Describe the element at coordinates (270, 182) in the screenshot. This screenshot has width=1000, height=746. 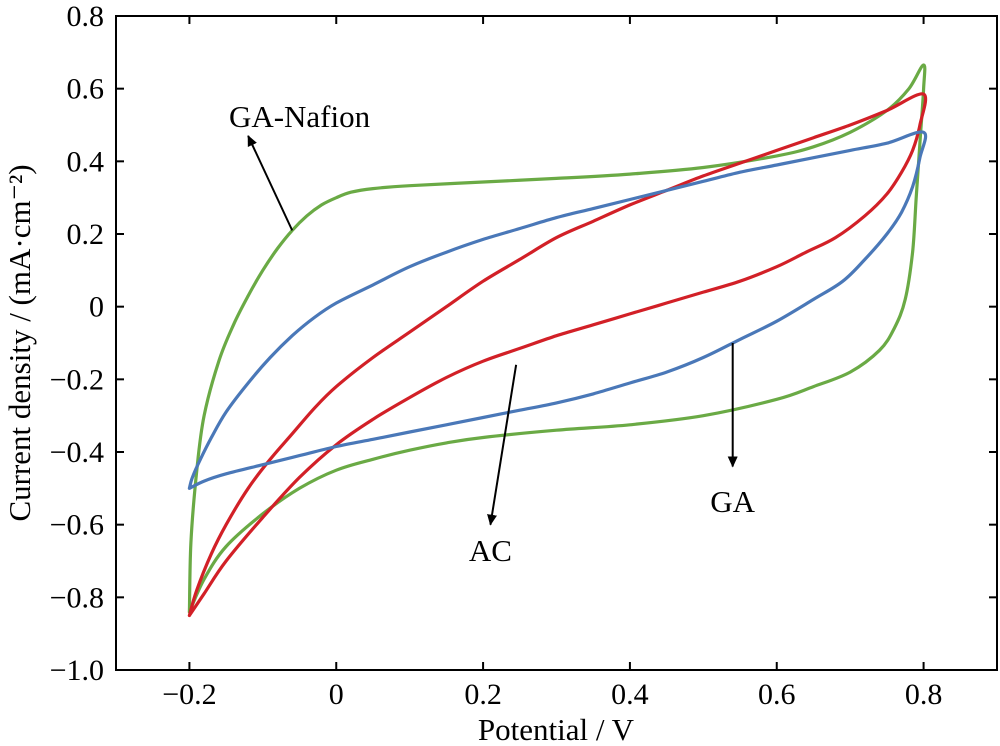
I see `annotation-arrow-ga-nafion` at that location.